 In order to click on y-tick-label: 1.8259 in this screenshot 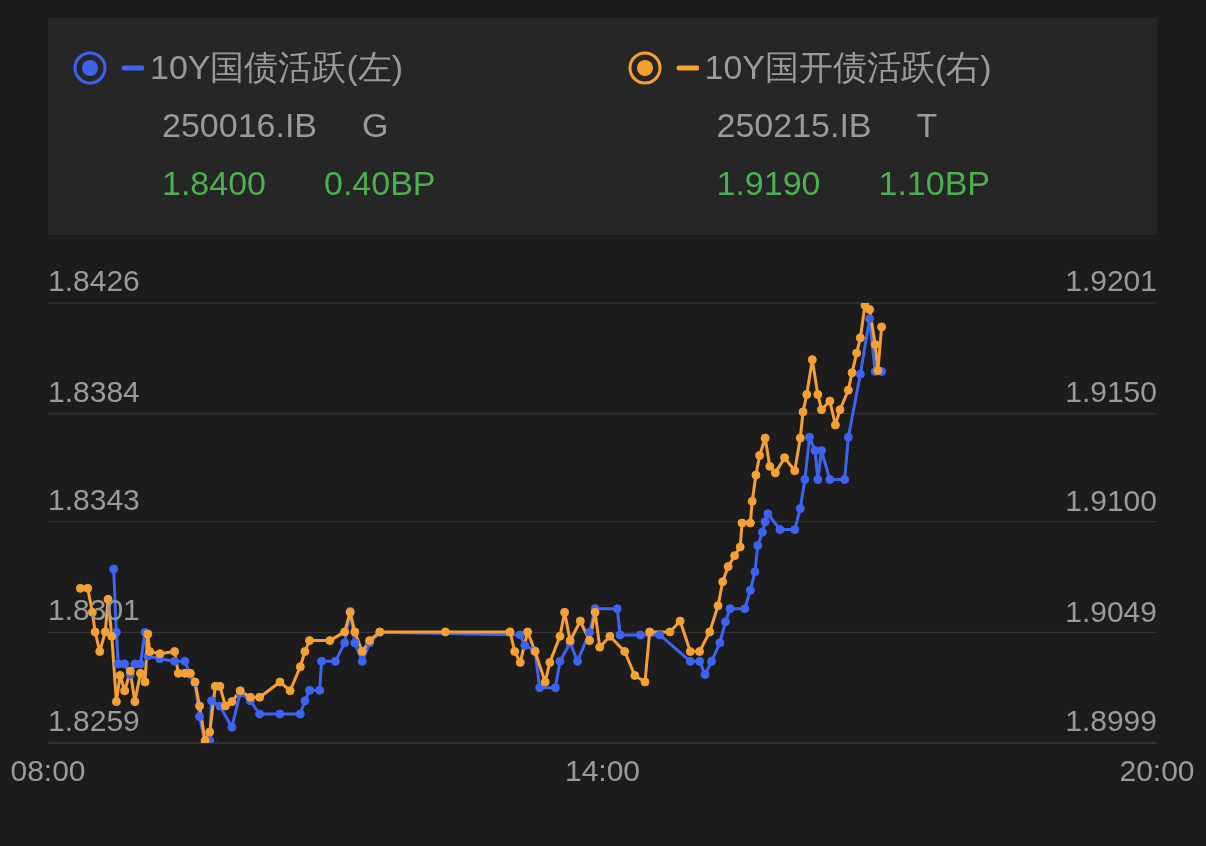, I will do `click(94, 720)`.